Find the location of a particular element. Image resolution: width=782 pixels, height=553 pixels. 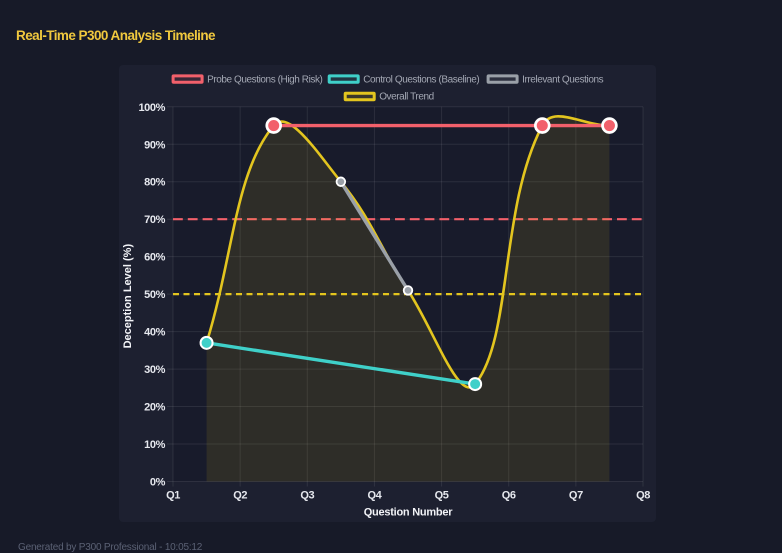

svg-text: 50% is located at coordinates (154, 295).